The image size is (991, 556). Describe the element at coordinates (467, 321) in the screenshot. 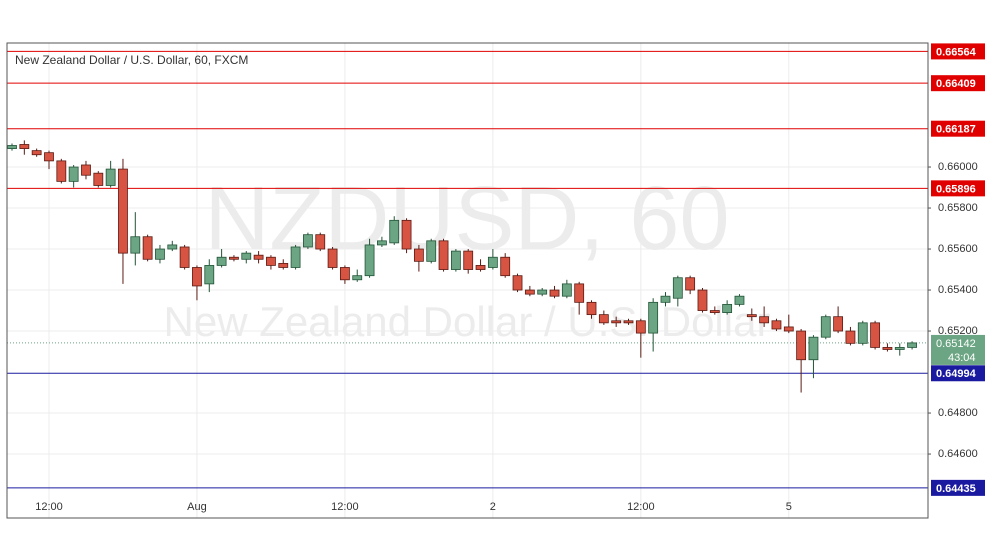

I see `watermark-name: New Zealand Dollar / U.S. Dollar` at that location.